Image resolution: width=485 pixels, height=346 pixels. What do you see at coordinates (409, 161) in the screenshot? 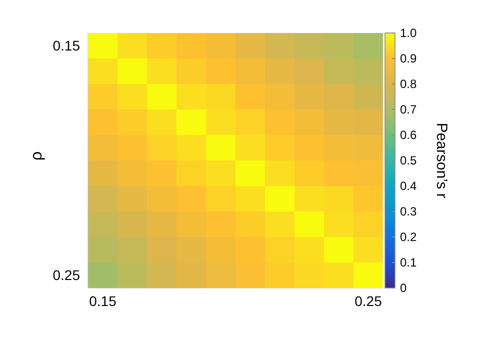
I see `color-bar-label: 0.5` at bounding box center [409, 161].